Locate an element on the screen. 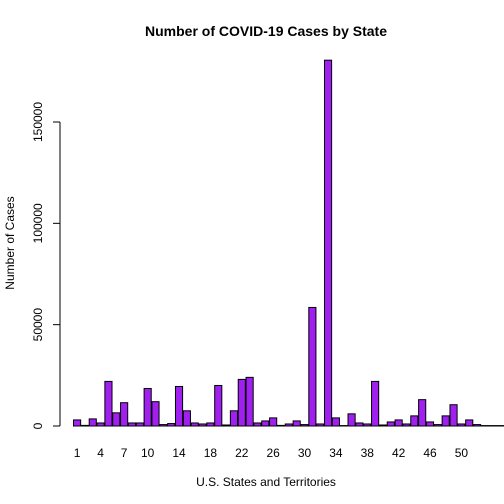 This screenshot has width=504, height=504. y-tick-label: 150000 is located at coordinates (38, 122).